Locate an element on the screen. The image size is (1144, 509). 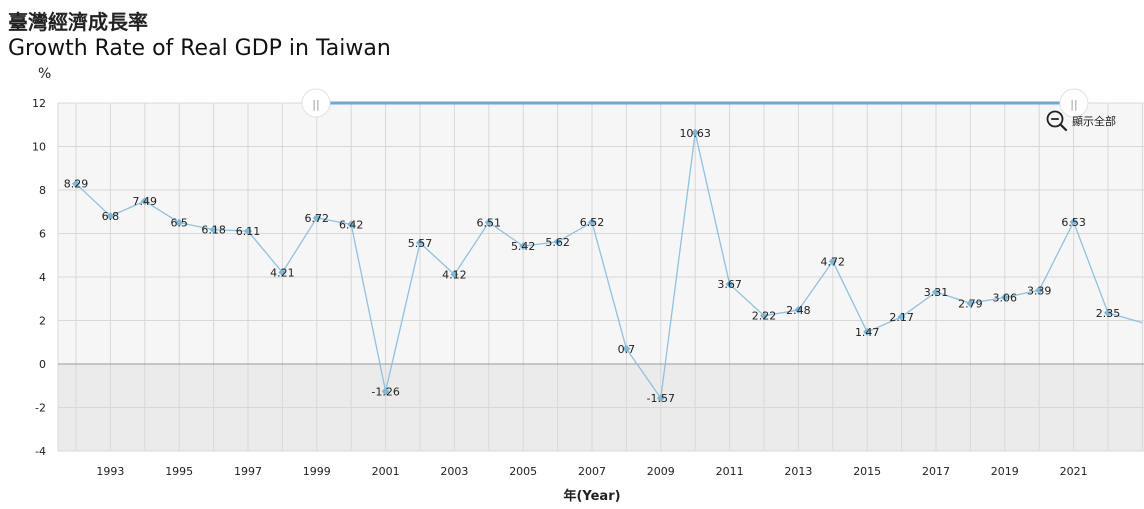
data-label: -1.57 is located at coordinates (661, 398).